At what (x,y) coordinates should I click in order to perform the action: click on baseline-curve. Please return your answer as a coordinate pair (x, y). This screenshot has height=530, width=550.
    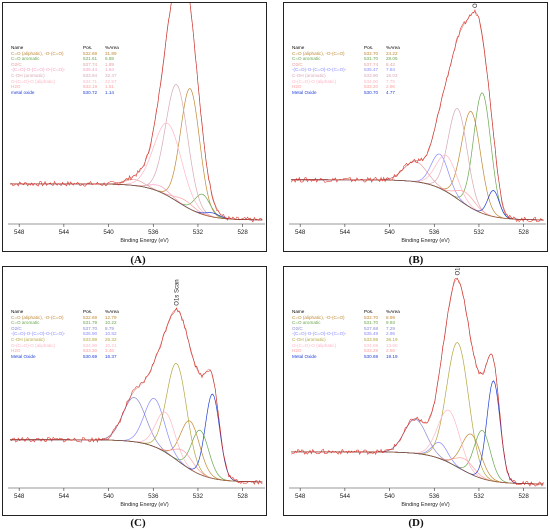
    Looking at the image, I should click on (136, 202).